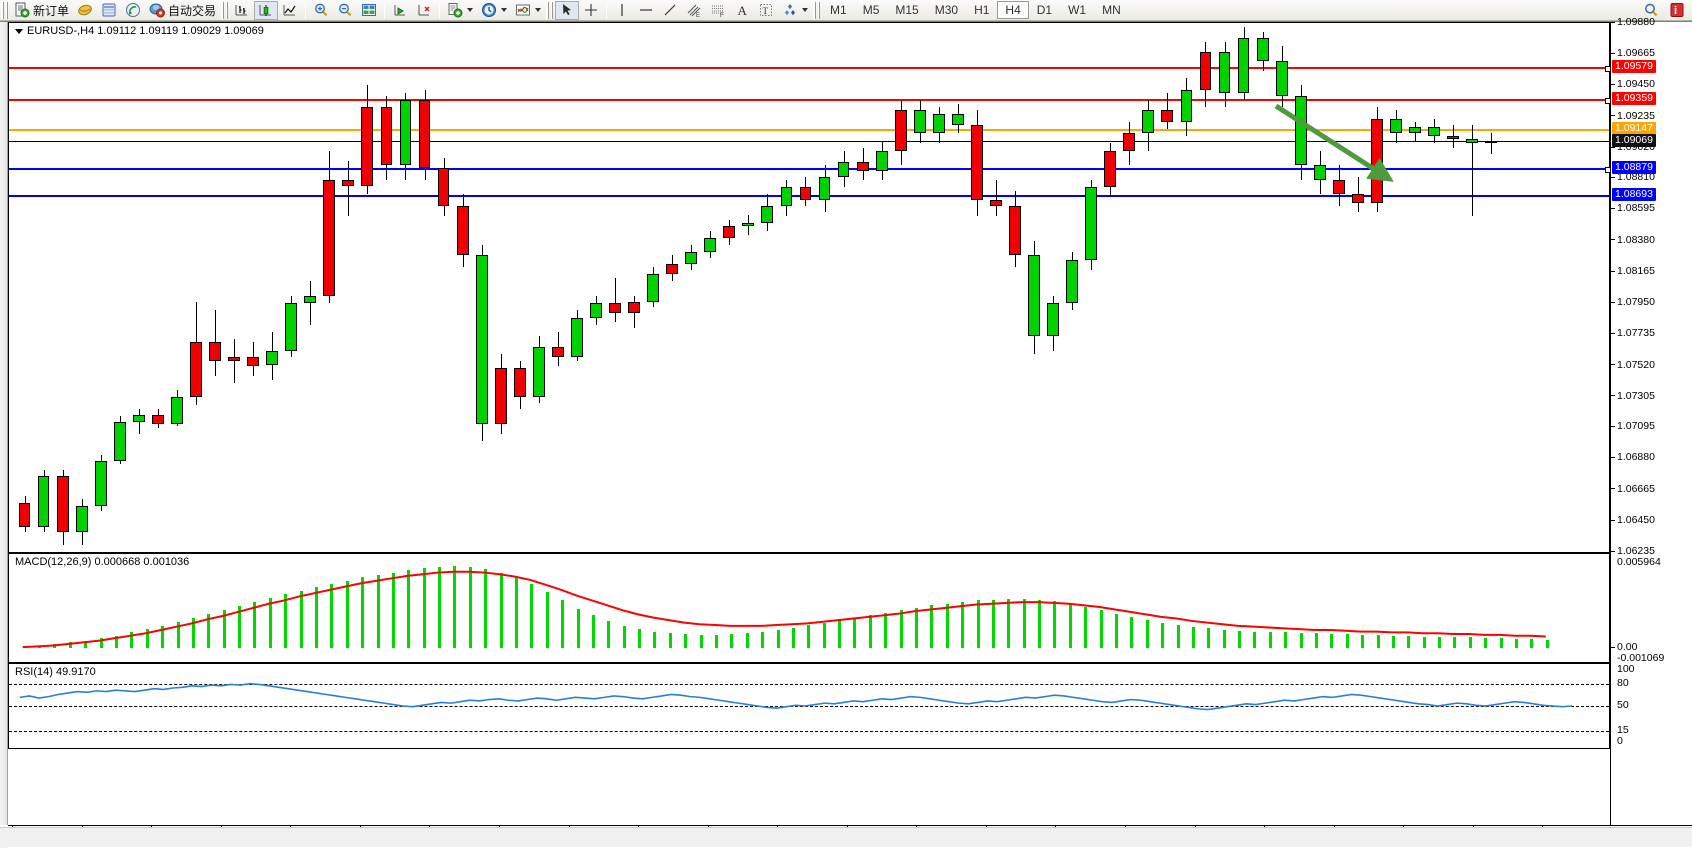 The image size is (1692, 848). Describe the element at coordinates (622, 10) in the screenshot. I see `vline-button` at that location.